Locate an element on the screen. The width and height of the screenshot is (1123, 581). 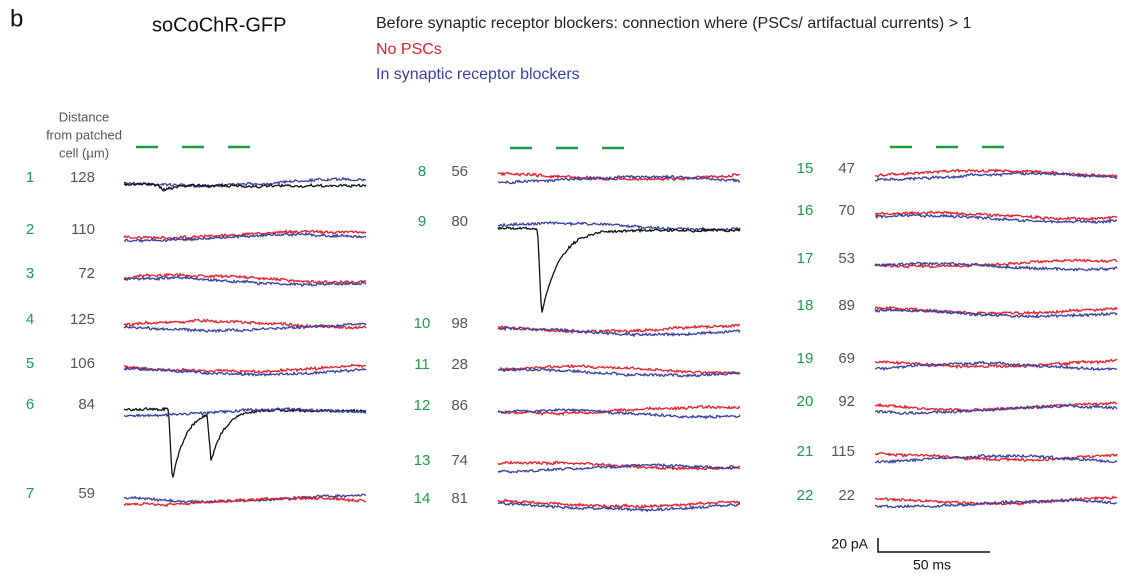
header-line: cell (µm) is located at coordinates (84, 152).